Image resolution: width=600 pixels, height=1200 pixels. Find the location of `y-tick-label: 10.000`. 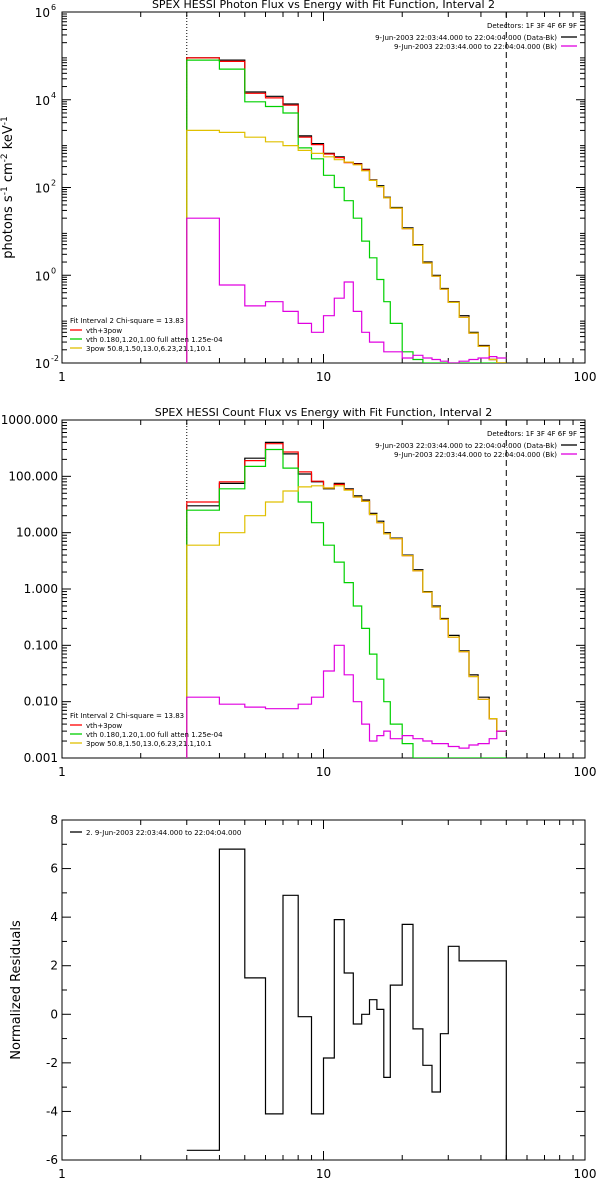

y-tick-label: 10.000 is located at coordinates (37, 533).